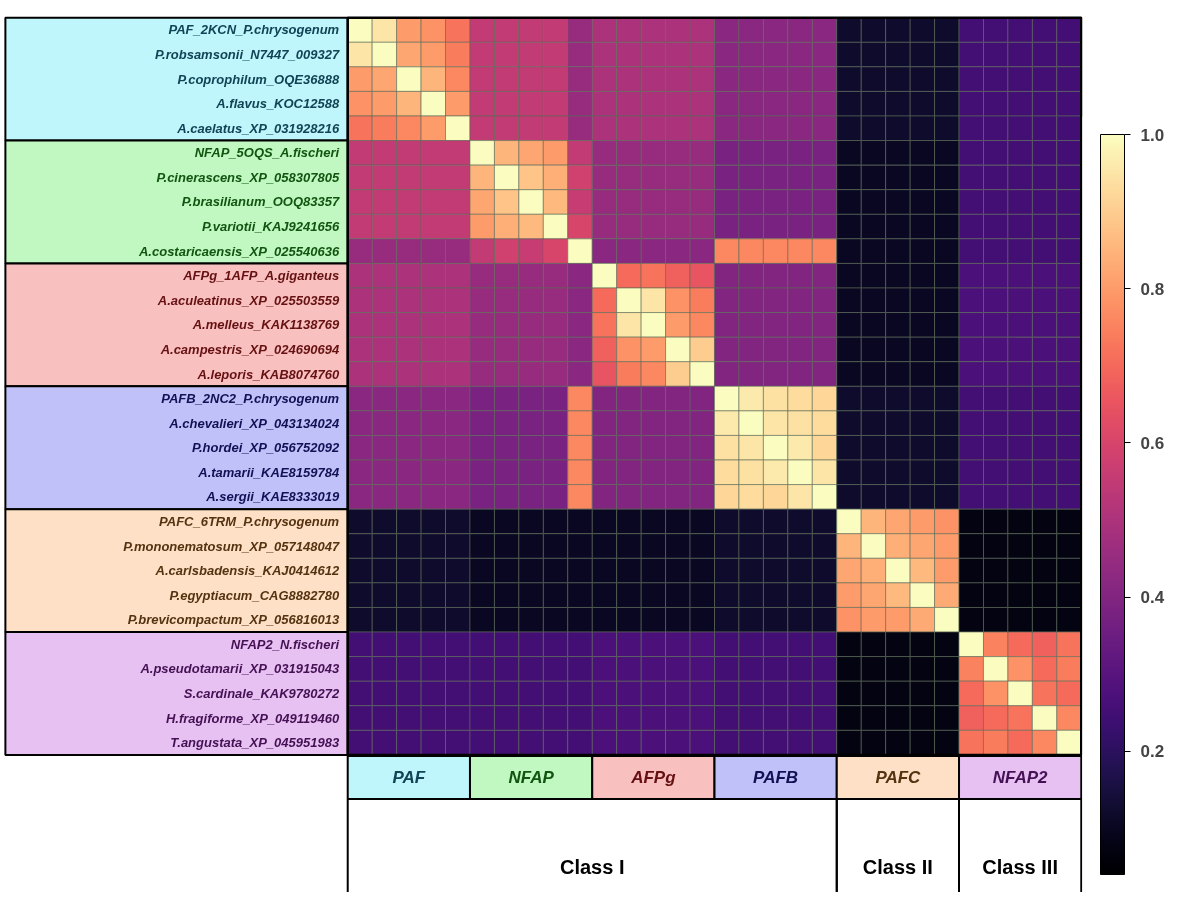 This screenshot has height=897, width=1190. I want to click on y-tick-label: A.costaricaensis_XP_025540636, so click(238, 251).